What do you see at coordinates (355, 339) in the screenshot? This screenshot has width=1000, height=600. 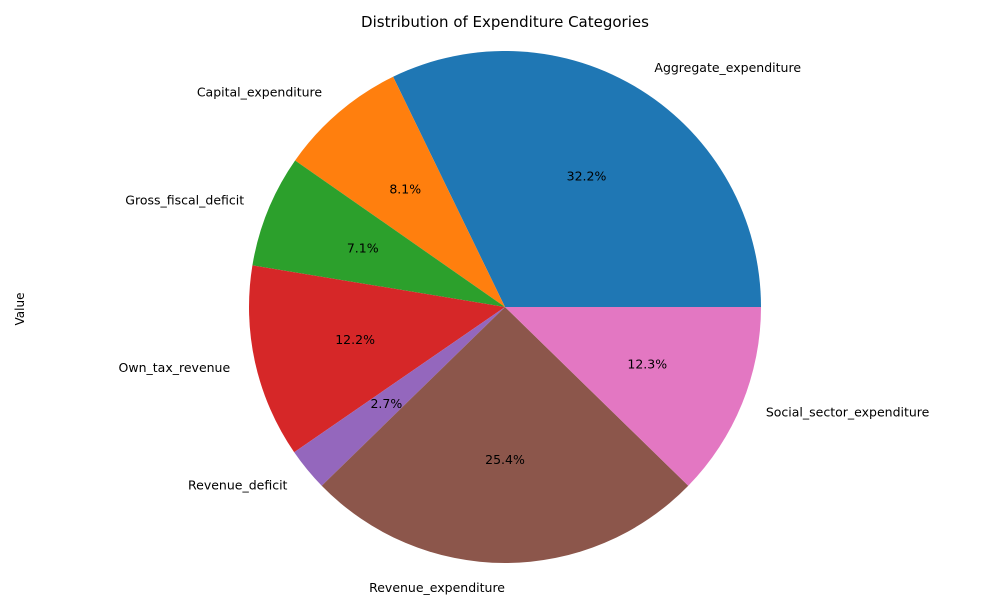 I see `slice-percent-own-tax-revenue: 12.2%` at bounding box center [355, 339].